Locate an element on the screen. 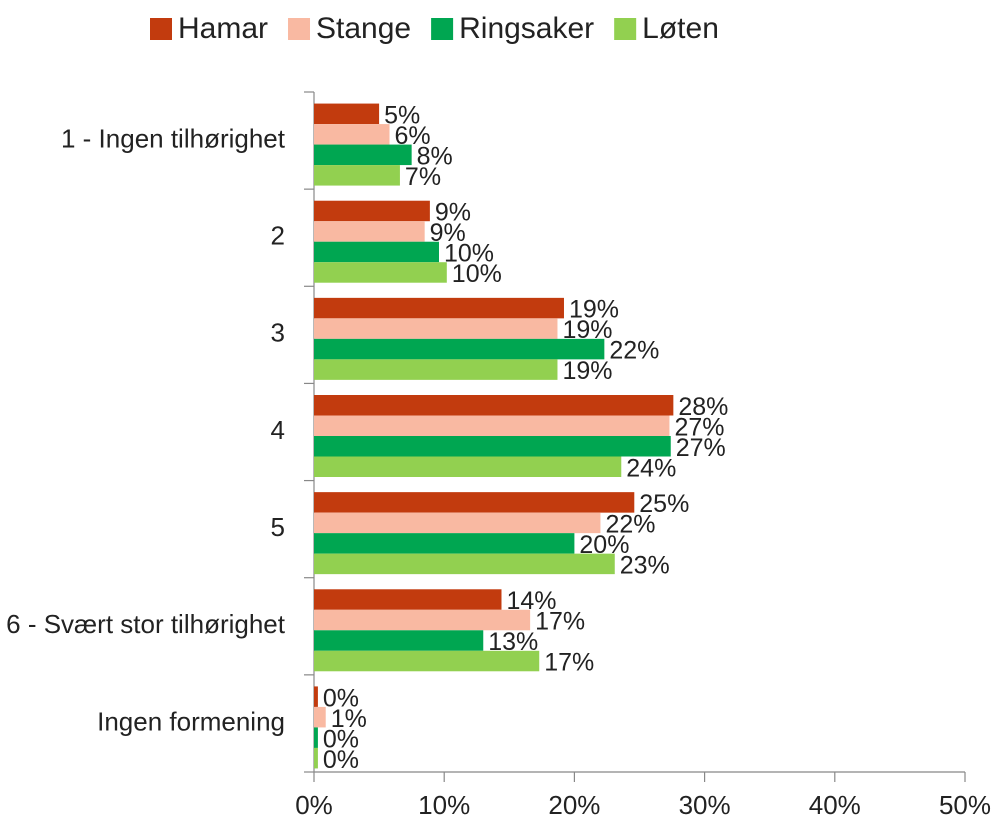 The height and width of the screenshot is (827, 1002). category-label: 3 is located at coordinates (278, 333).